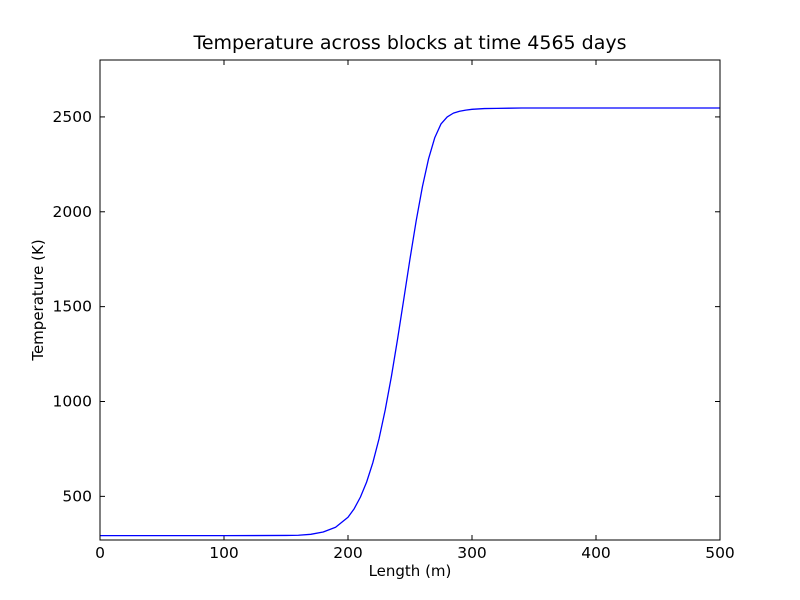 The width and height of the screenshot is (800, 600). I want to click on x-tick-label: 200, so click(348, 553).